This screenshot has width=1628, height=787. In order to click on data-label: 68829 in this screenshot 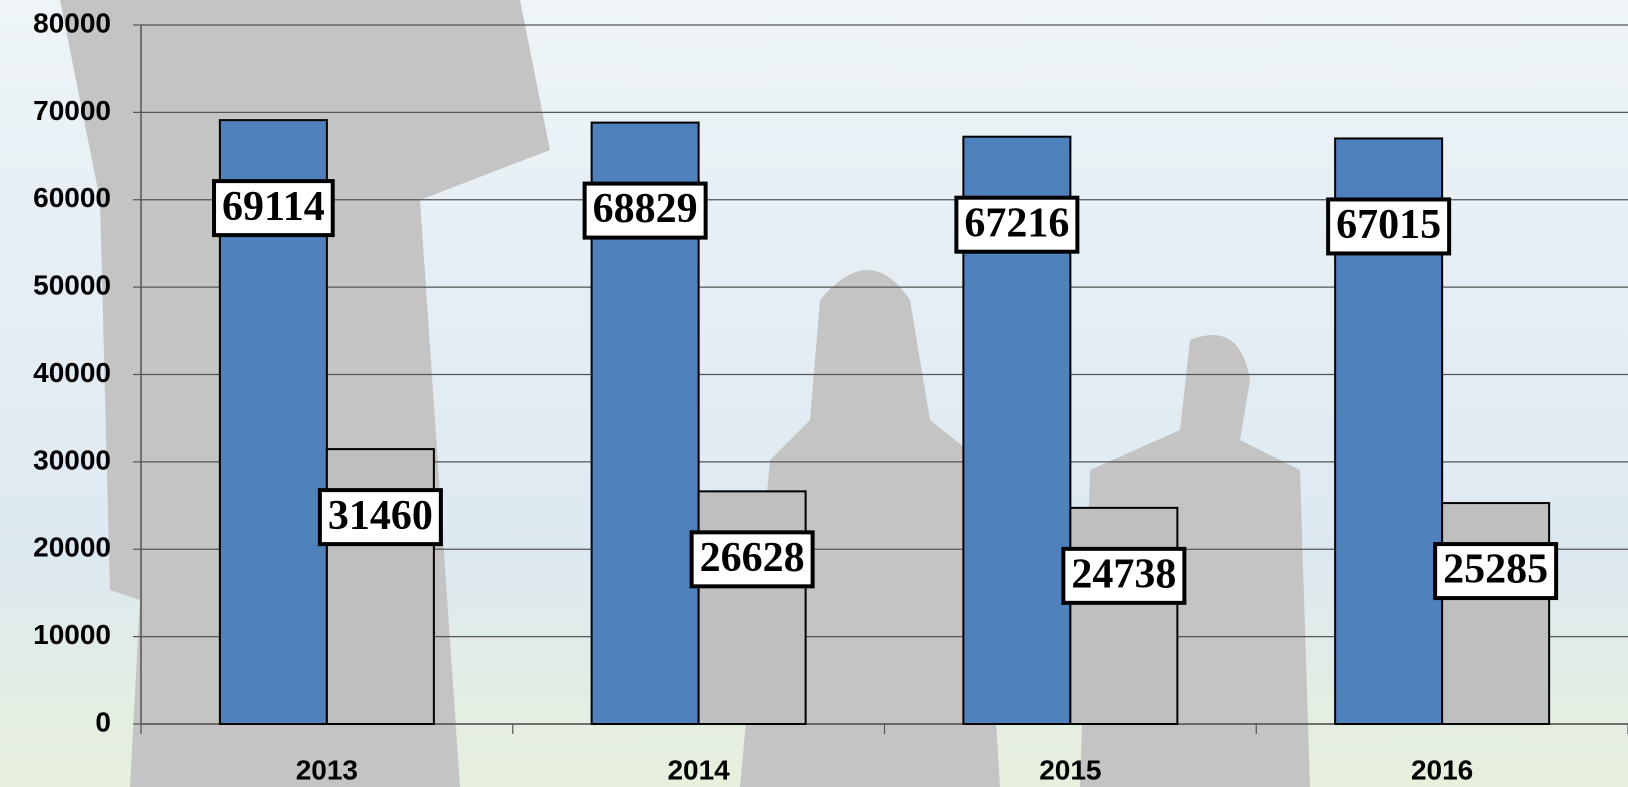, I will do `click(645, 209)`.